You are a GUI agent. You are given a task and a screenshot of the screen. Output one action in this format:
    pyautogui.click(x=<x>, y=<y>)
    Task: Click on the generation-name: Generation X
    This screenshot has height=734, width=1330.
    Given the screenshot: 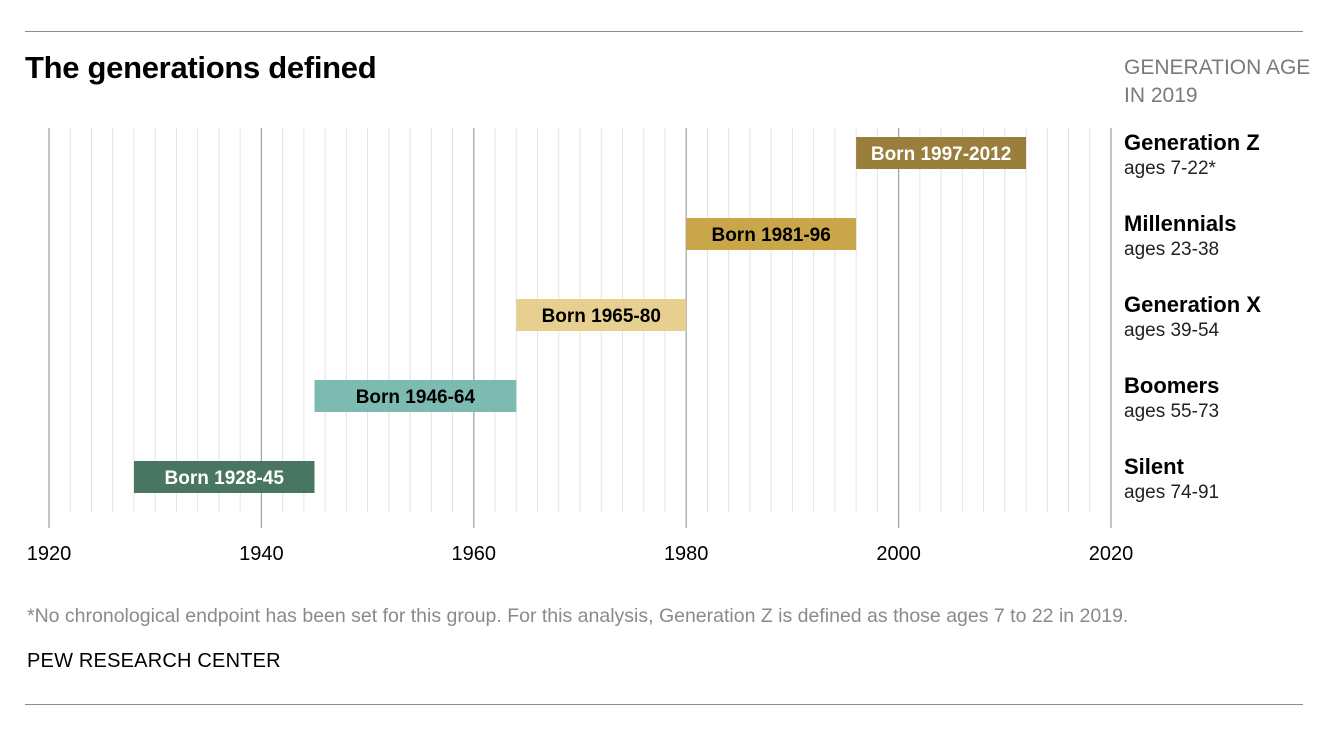 What is the action you would take?
    pyautogui.click(x=1192, y=304)
    